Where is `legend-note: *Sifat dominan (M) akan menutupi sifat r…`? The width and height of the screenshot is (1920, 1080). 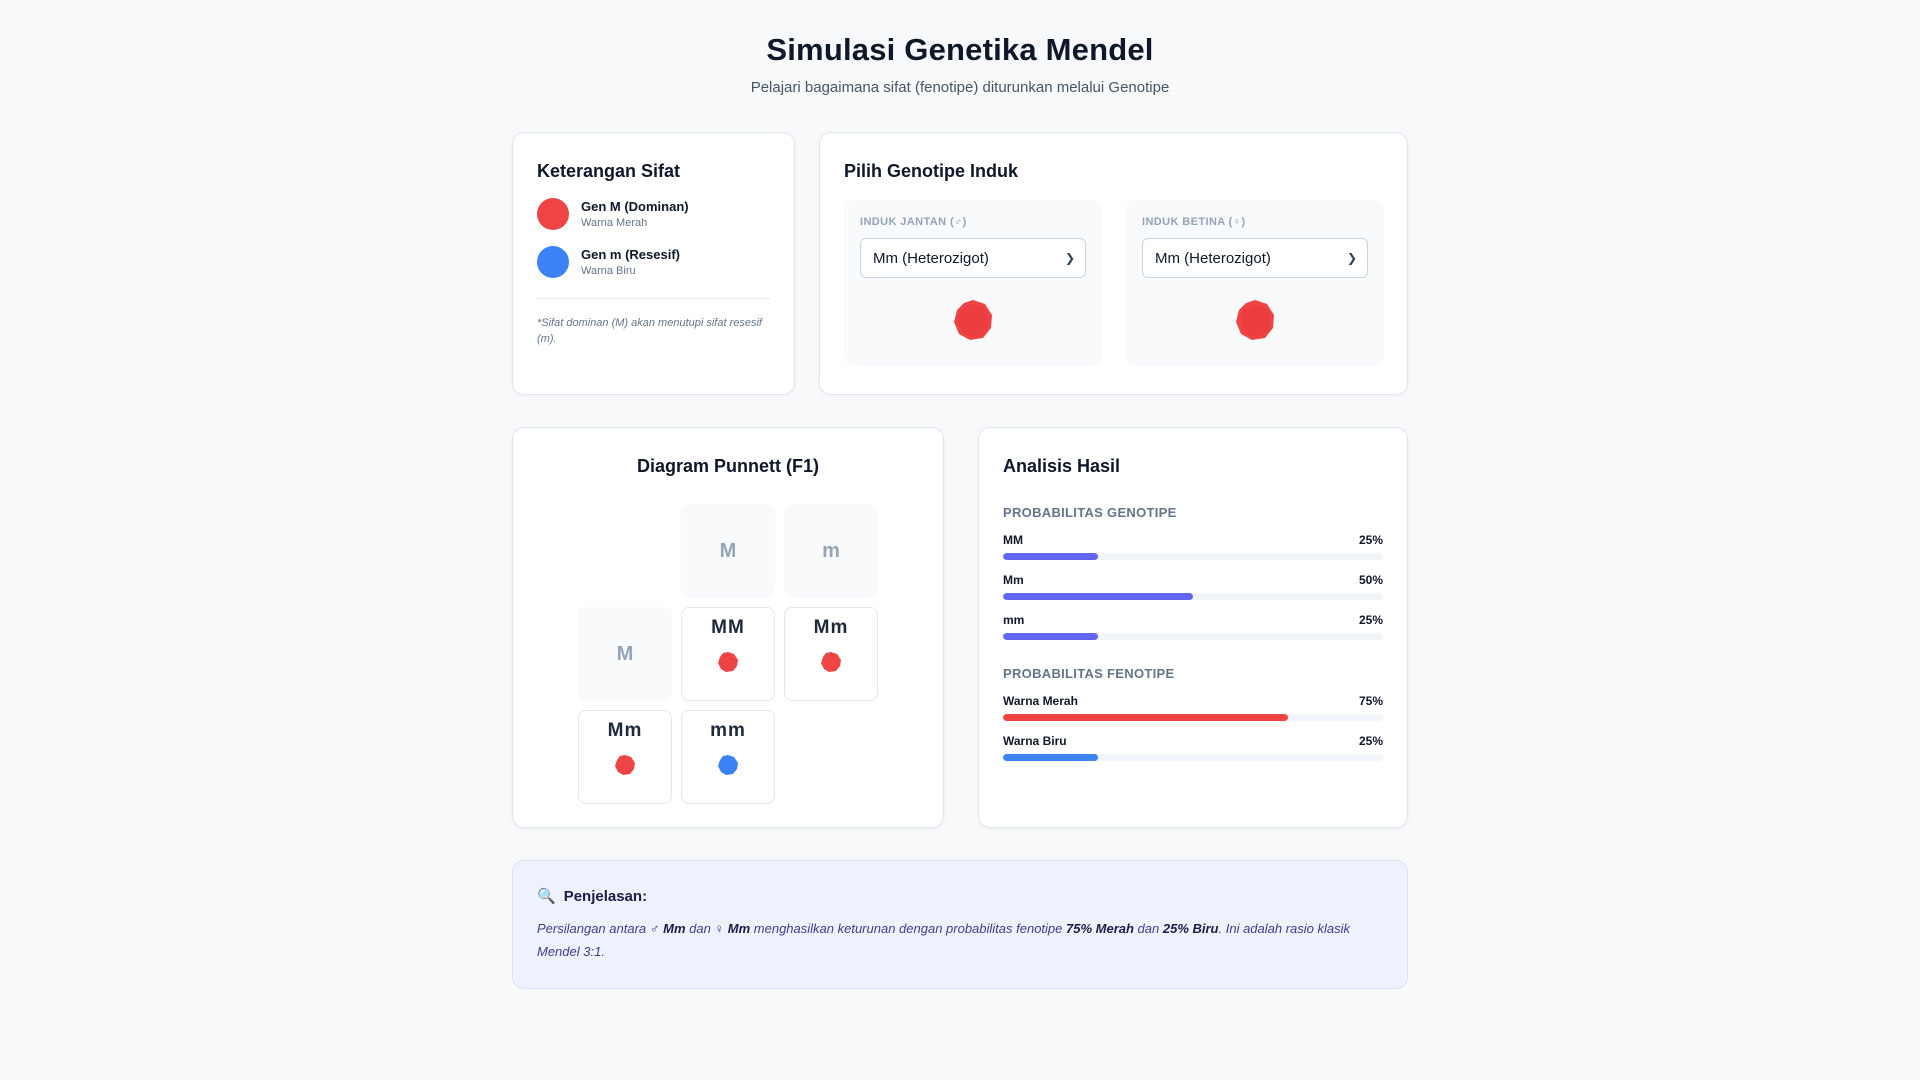
legend-note: *Sifat dominan (M) akan menutupi sifat r… is located at coordinates (649, 331).